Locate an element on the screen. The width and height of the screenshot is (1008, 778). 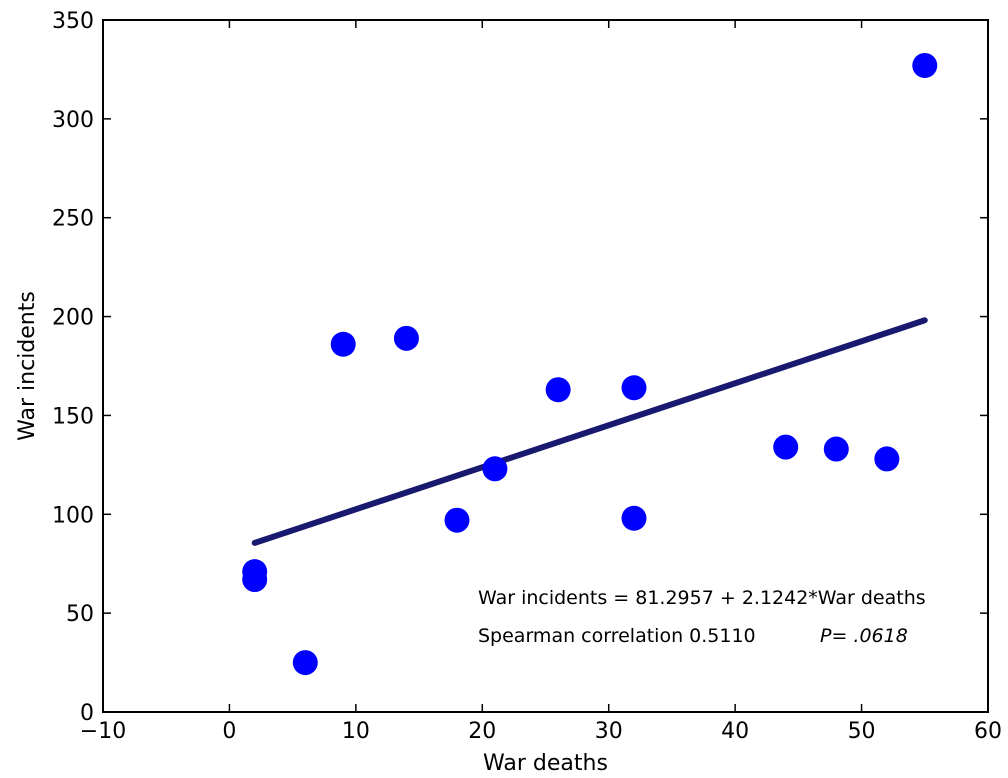
y-tick-label: 200 is located at coordinates (73, 318).